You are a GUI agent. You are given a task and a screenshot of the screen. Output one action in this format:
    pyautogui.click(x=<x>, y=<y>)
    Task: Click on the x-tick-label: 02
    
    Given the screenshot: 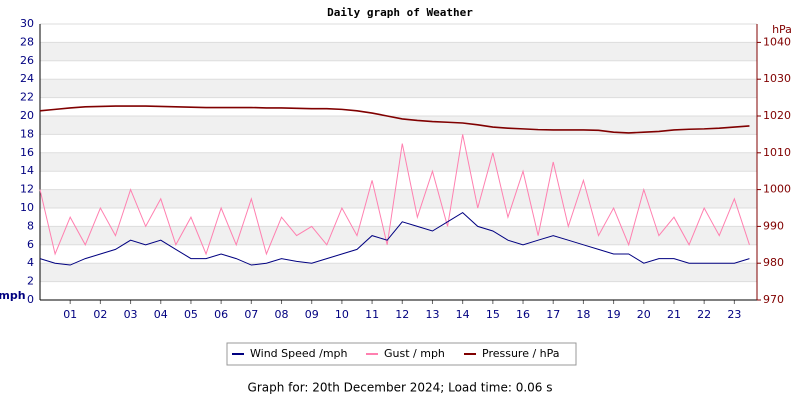 What is the action you would take?
    pyautogui.click(x=100, y=314)
    